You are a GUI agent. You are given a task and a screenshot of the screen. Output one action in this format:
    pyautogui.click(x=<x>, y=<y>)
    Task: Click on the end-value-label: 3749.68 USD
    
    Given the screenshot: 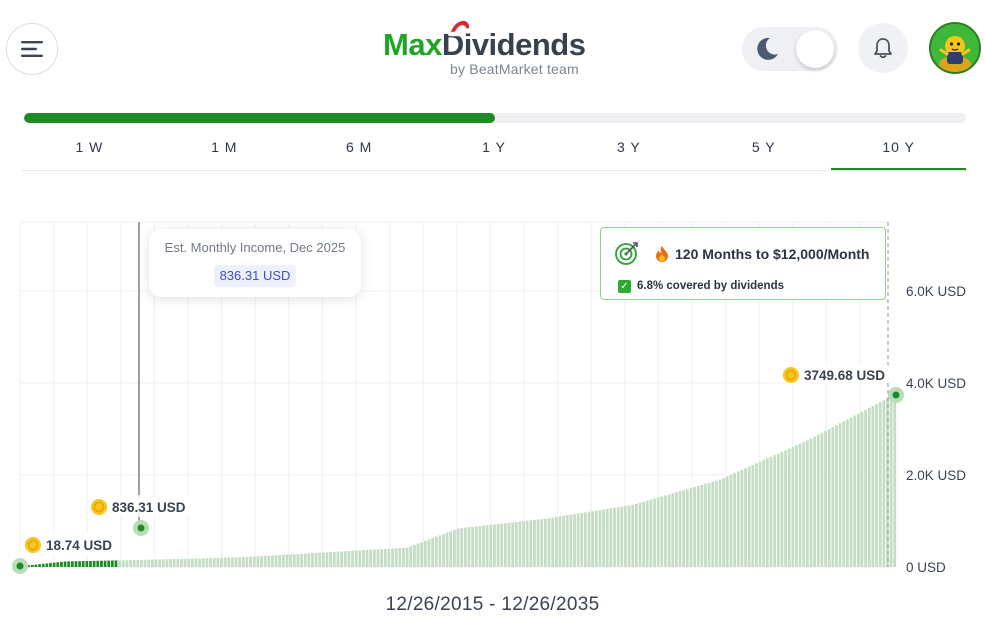 What is the action you would take?
    pyautogui.click(x=844, y=375)
    